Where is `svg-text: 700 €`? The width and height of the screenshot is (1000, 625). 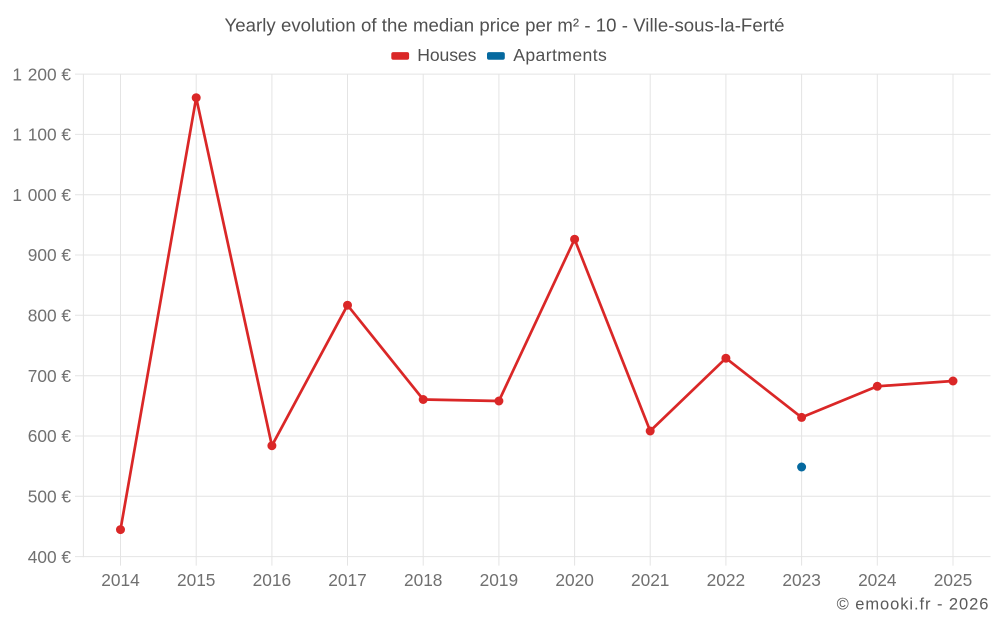 svg-text: 700 € is located at coordinates (50, 376).